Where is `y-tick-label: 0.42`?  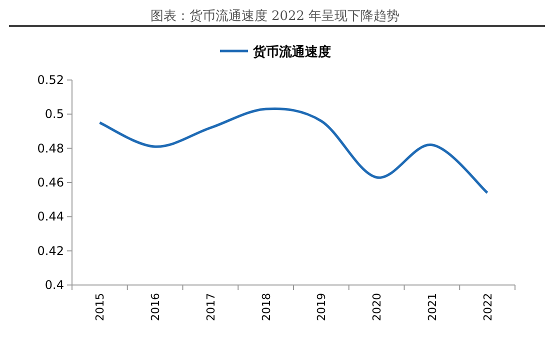 y-tick-label: 0.42 is located at coordinates (50, 251).